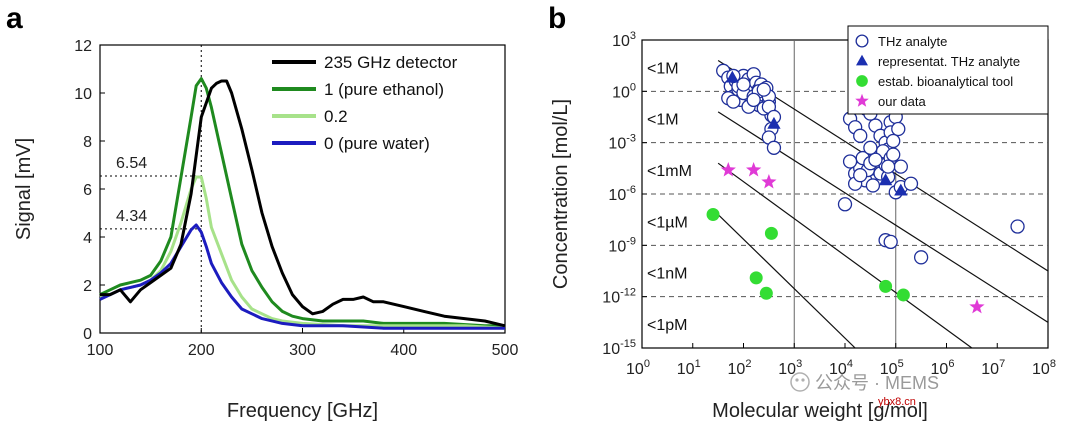  I want to click on y-tick-label: 10⁻³, so click(622, 143).